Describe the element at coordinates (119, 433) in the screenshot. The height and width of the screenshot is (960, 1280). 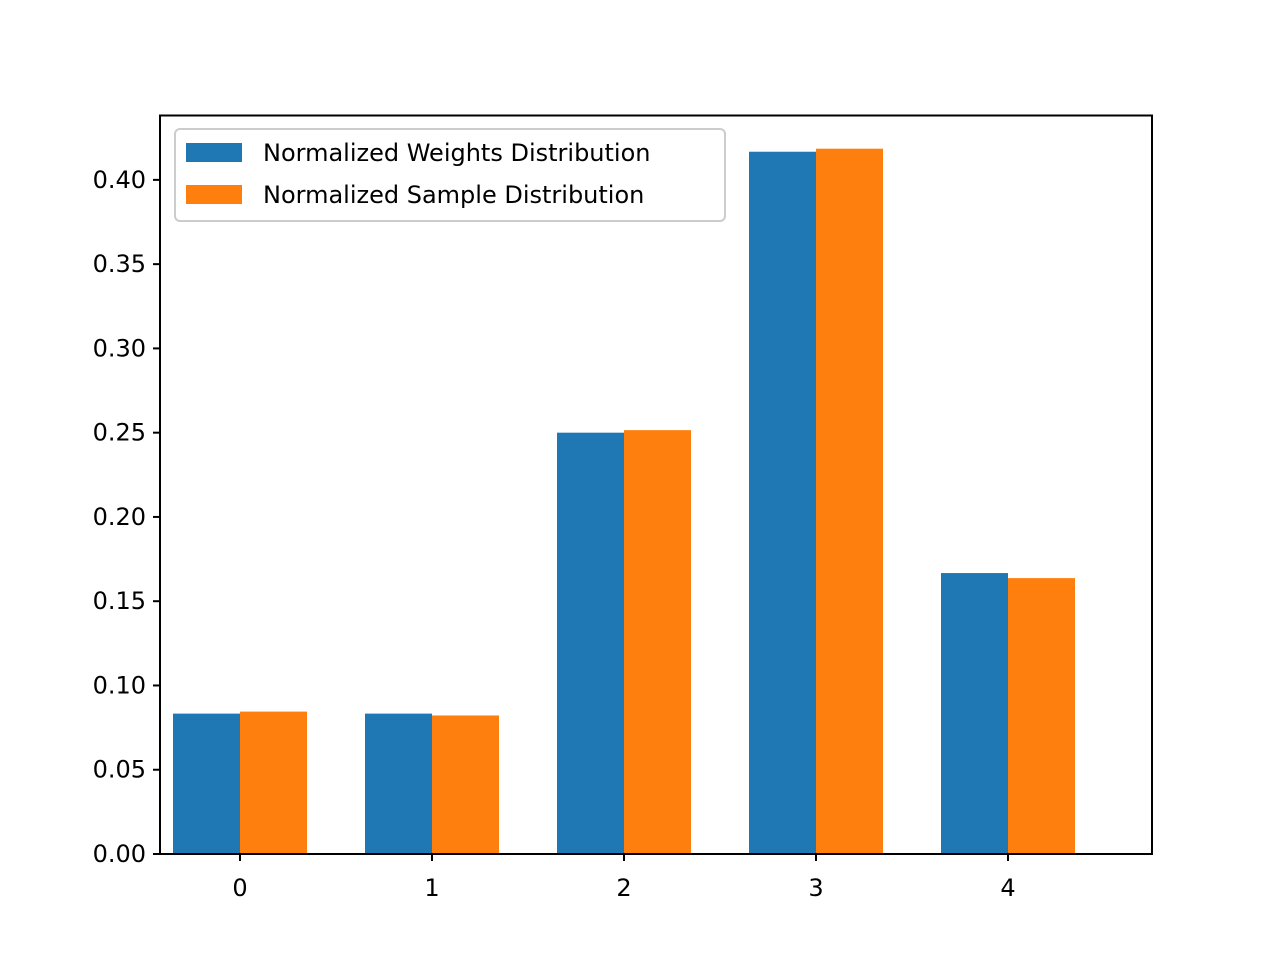
I see `y-tick-label: 0.25` at that location.